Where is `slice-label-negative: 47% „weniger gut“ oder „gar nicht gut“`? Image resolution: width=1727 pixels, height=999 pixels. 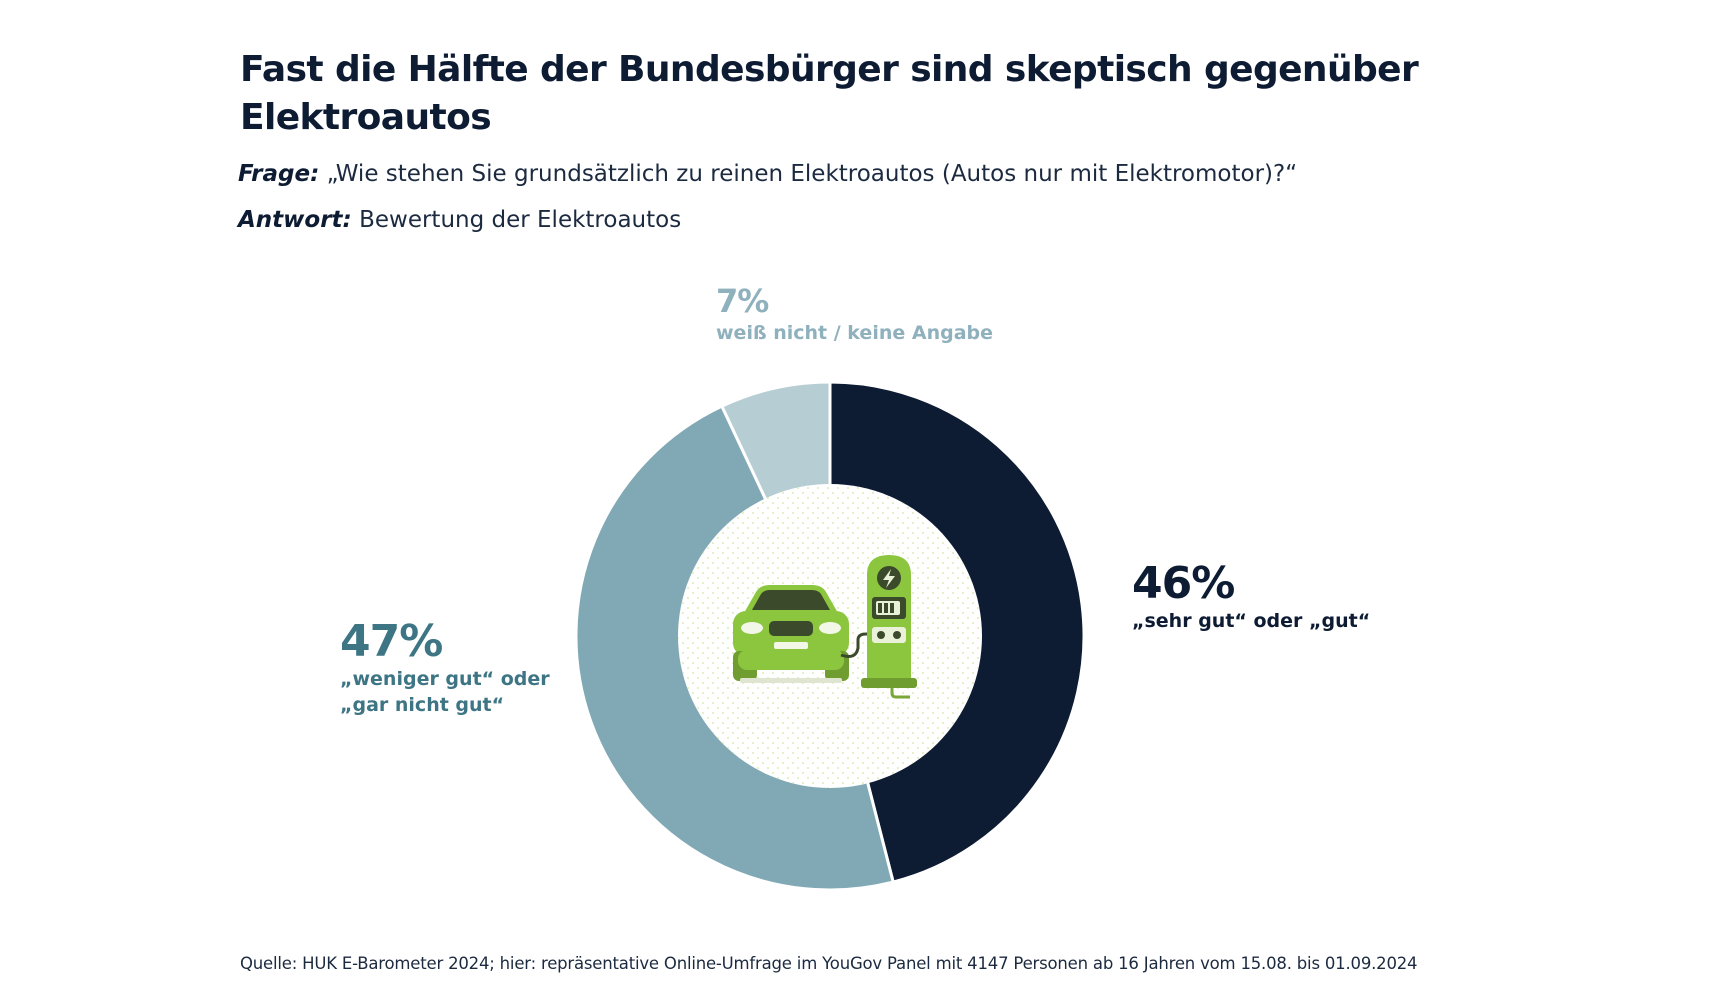 slice-label-negative: 47% „weniger gut“ oder „gar nicht gut“ is located at coordinates (445, 668).